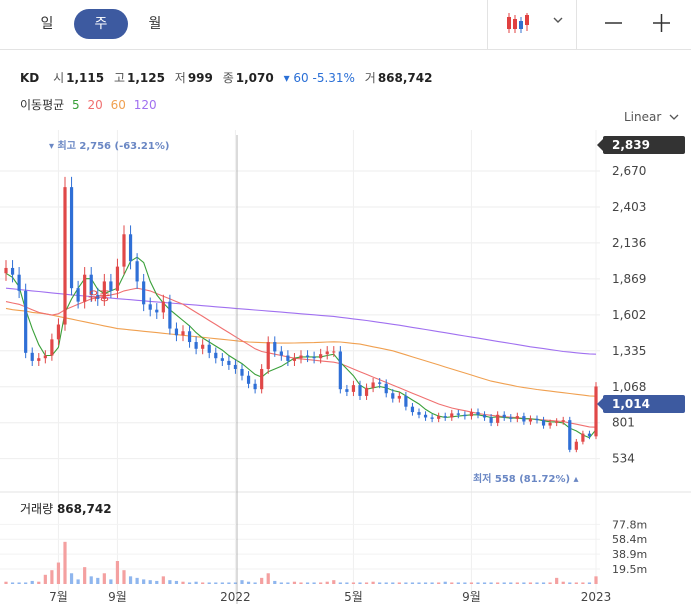 The image size is (691, 606). I want to click on change-percent: -5.31%, so click(333, 78).